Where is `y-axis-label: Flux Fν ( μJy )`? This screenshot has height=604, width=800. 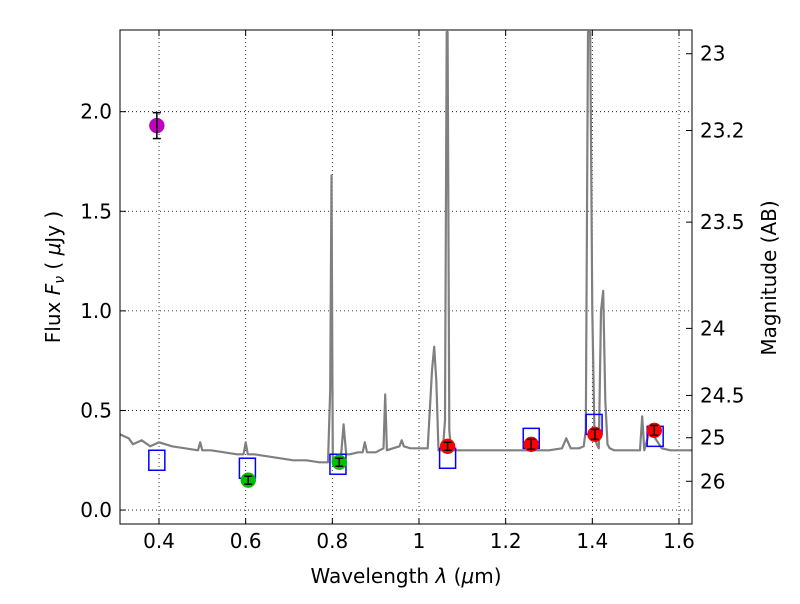 y-axis-label: Flux Fν ( μJy ) is located at coordinates (54, 277).